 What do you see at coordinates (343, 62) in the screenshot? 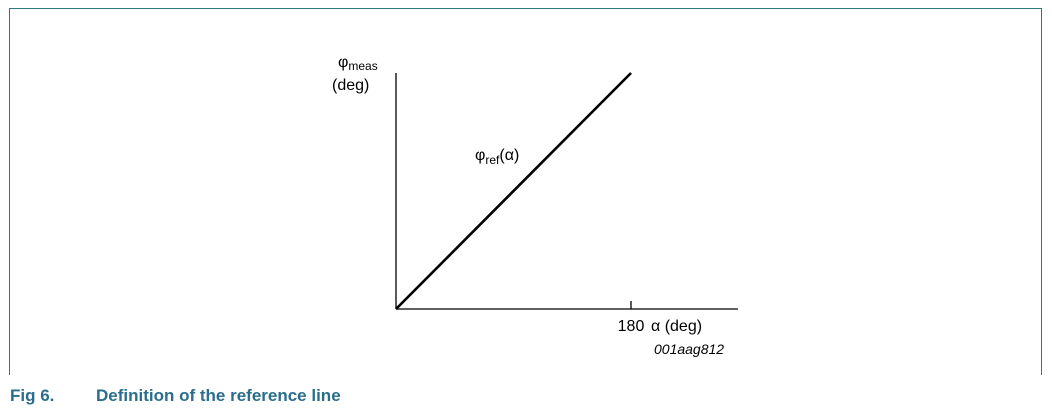
I see `y-axis-label-symbol: φ` at bounding box center [343, 62].